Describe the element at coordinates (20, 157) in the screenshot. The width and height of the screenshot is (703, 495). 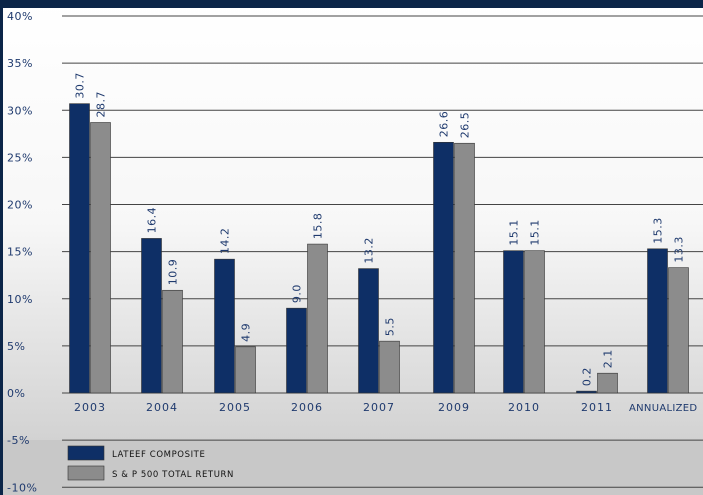
I see `y-tick-label: 25%` at that location.